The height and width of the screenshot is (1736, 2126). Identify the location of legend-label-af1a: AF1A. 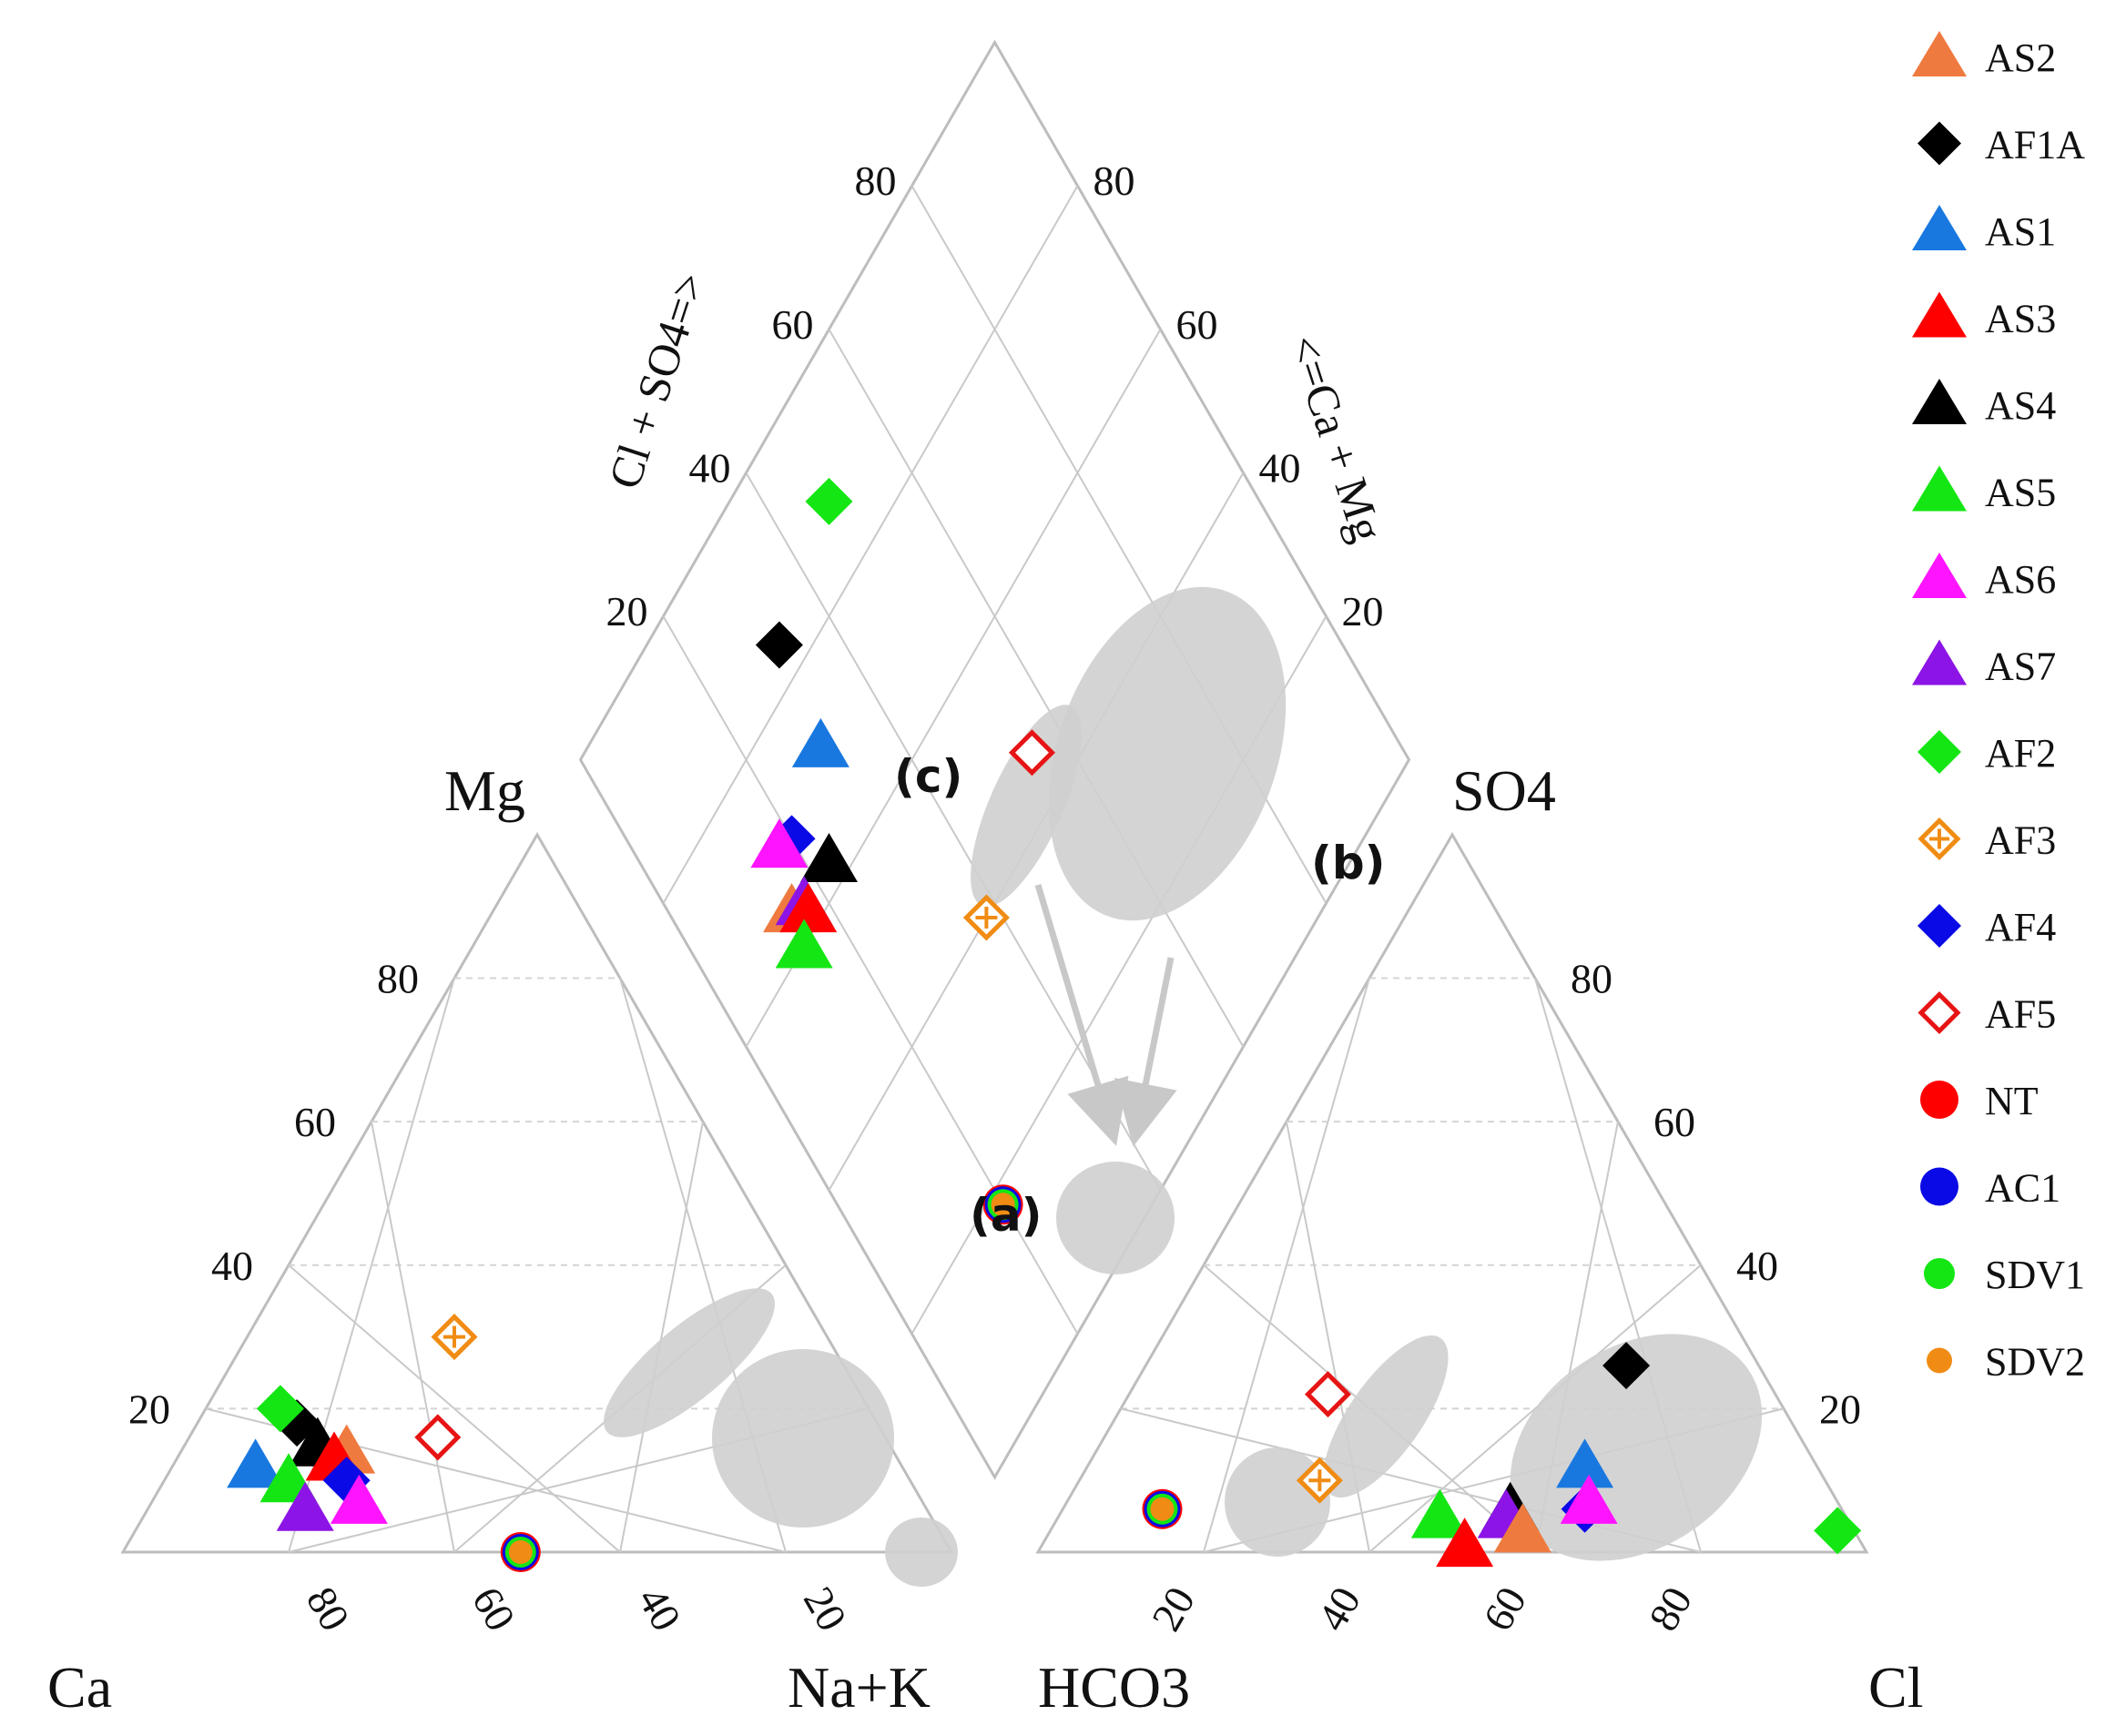
(2035, 145).